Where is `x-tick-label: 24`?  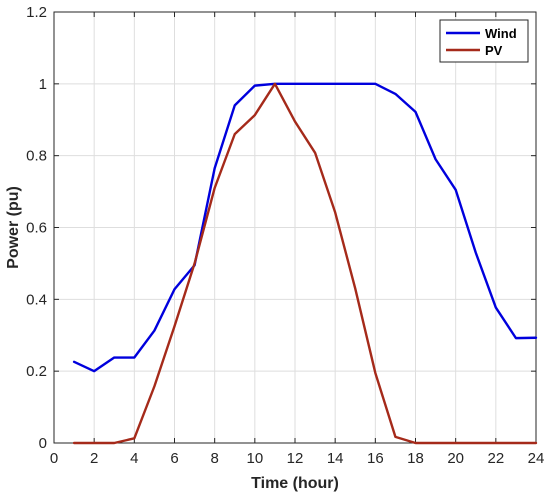 x-tick-label: 24 is located at coordinates (536, 458).